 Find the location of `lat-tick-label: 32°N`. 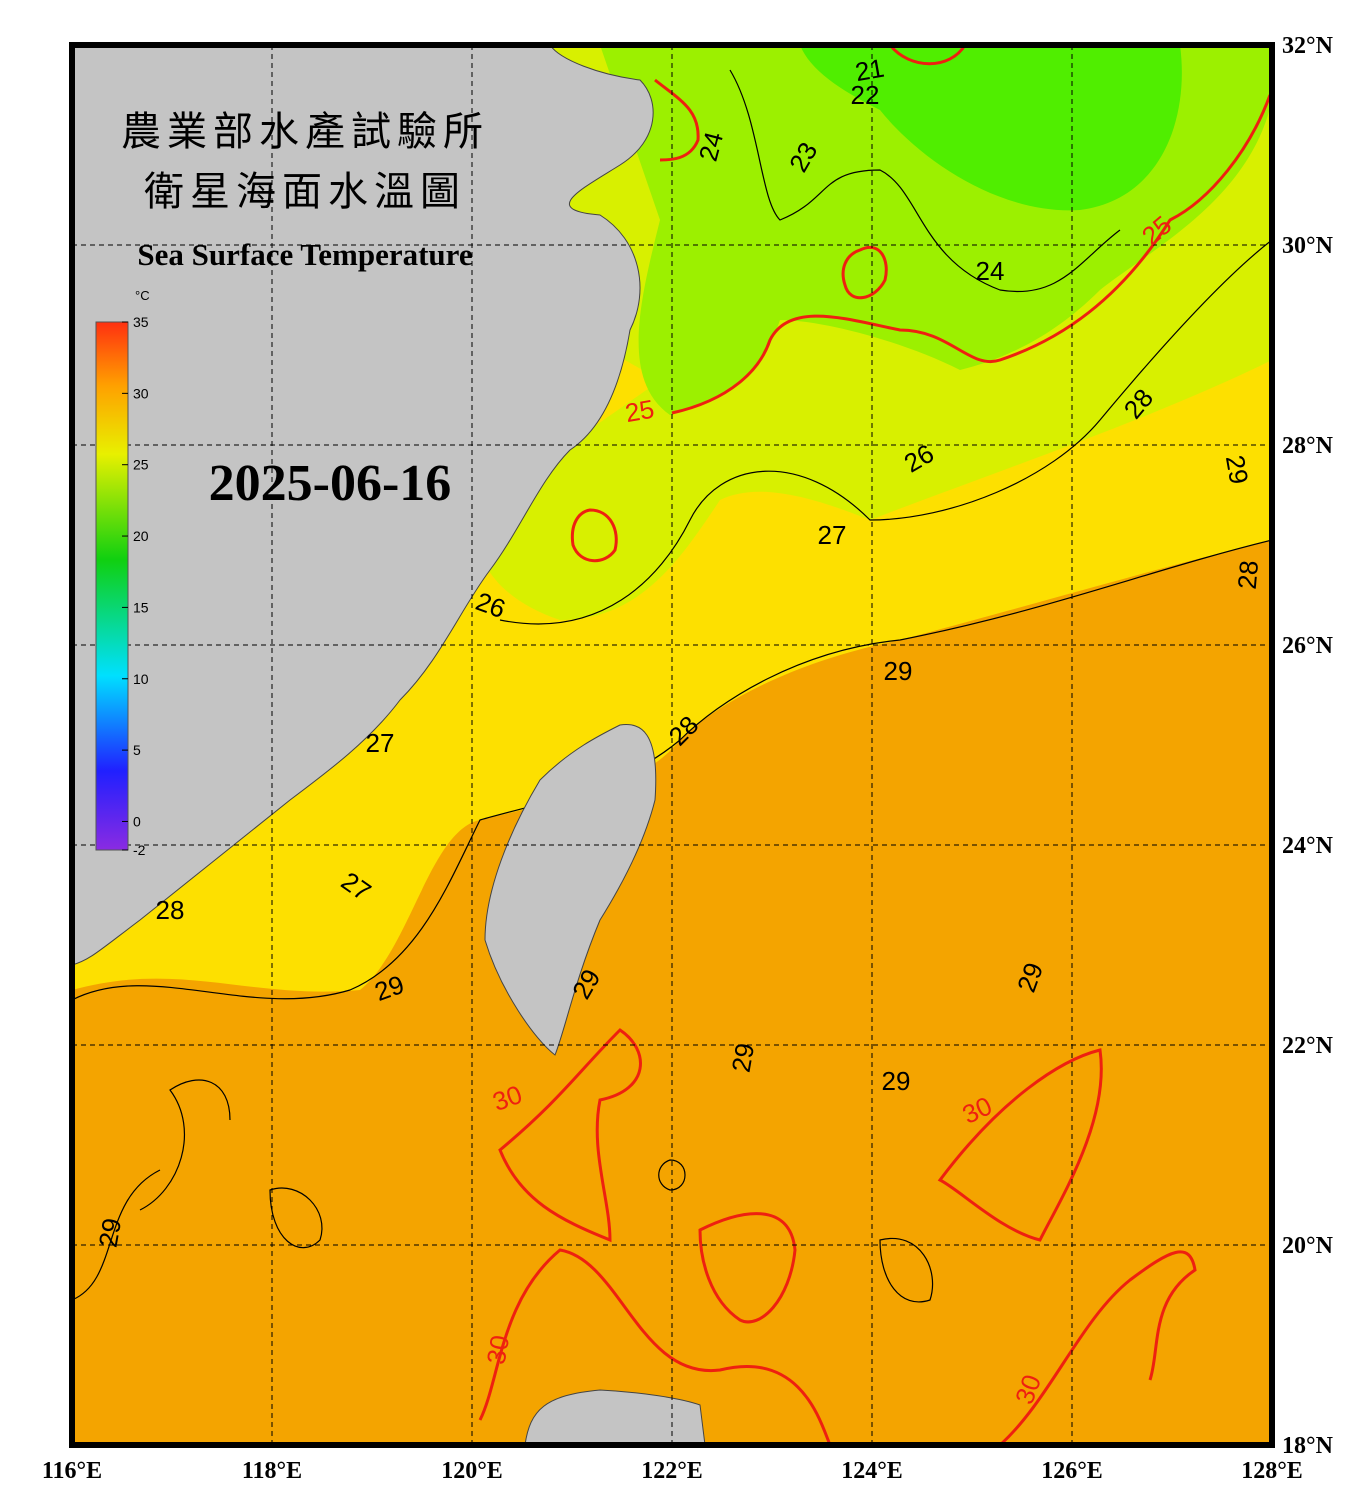

lat-tick-label: 32°N is located at coordinates (1308, 46).